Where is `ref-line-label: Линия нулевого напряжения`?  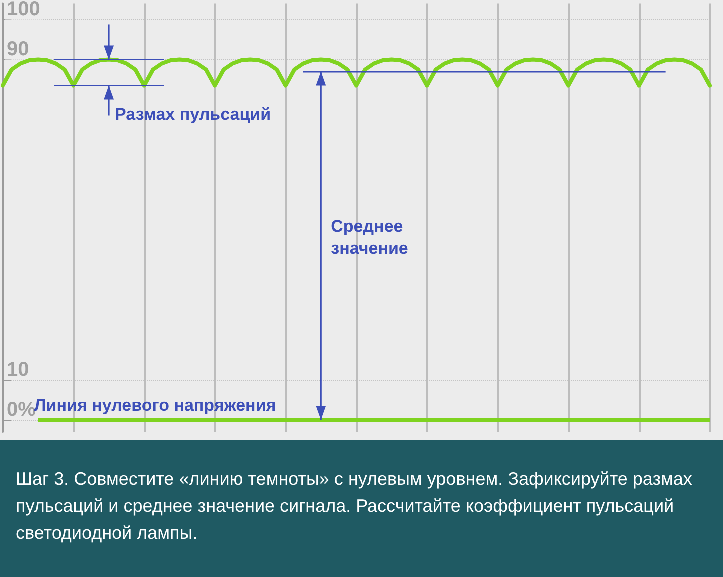
ref-line-label: Линия нулевого напряжения is located at coordinates (155, 405).